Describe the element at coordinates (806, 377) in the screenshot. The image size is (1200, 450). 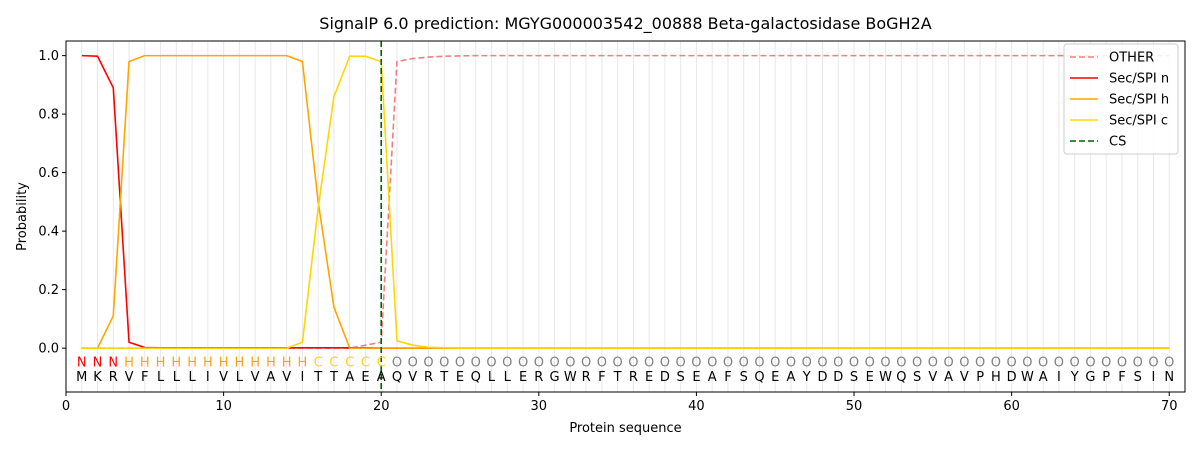
I see `residue-label: Y` at that location.